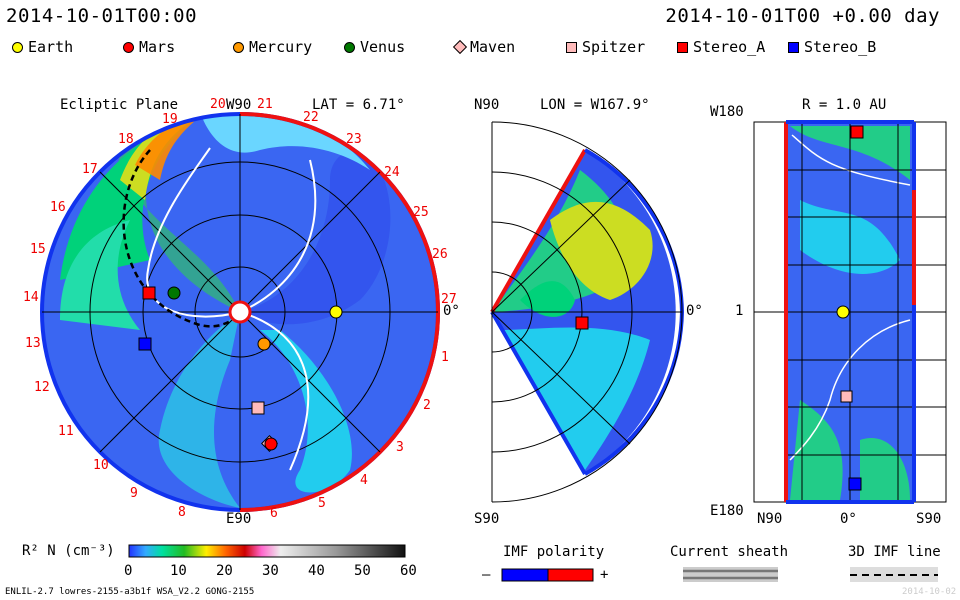 The image size is (960, 600). I want to click on day-number-label: 24, so click(392, 172).